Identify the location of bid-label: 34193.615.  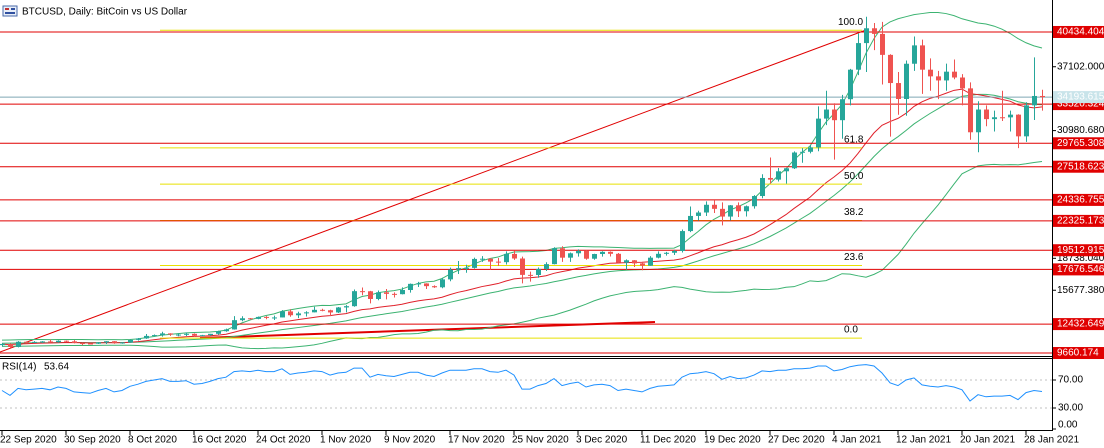
(1080, 97).